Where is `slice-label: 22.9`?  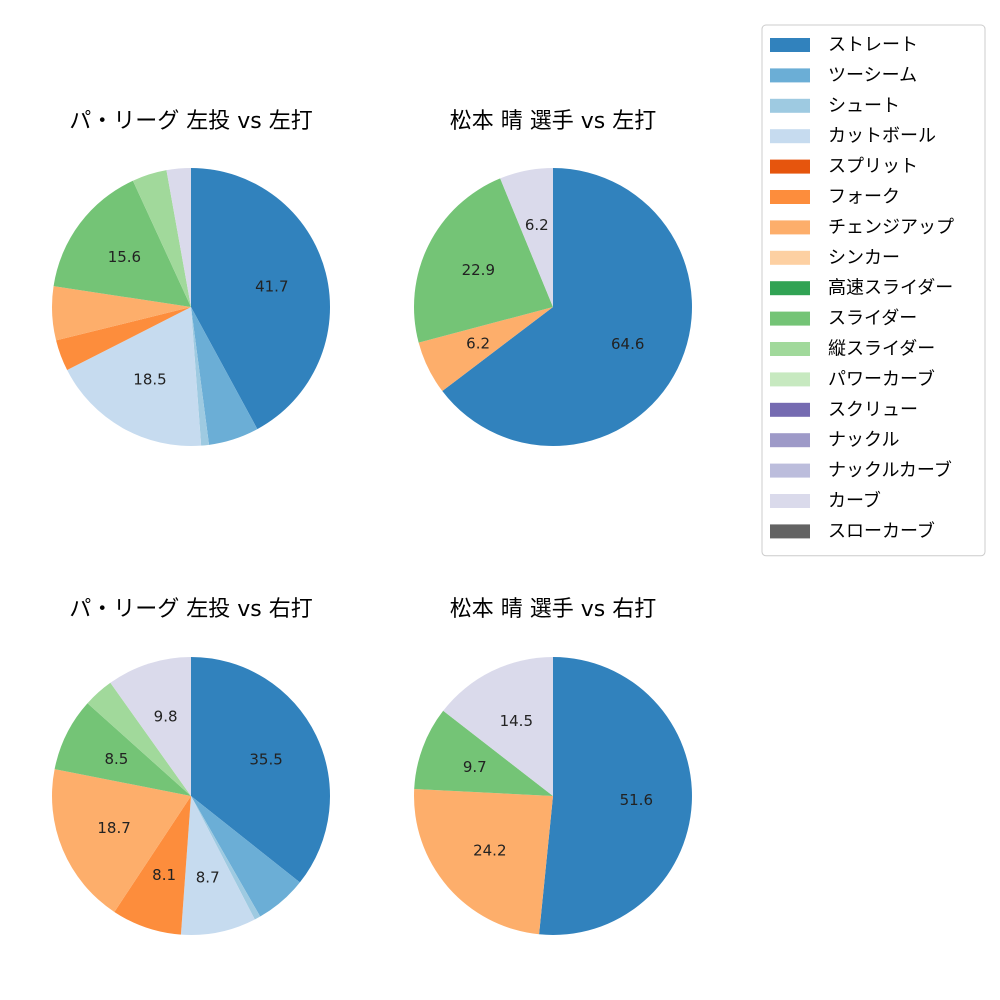 slice-label: 22.9 is located at coordinates (478, 270).